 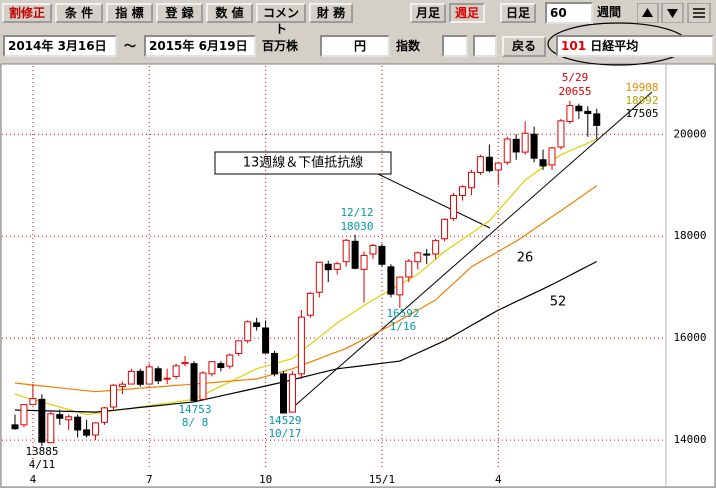 What do you see at coordinates (672, 13) in the screenshot?
I see `down-icon` at bounding box center [672, 13].